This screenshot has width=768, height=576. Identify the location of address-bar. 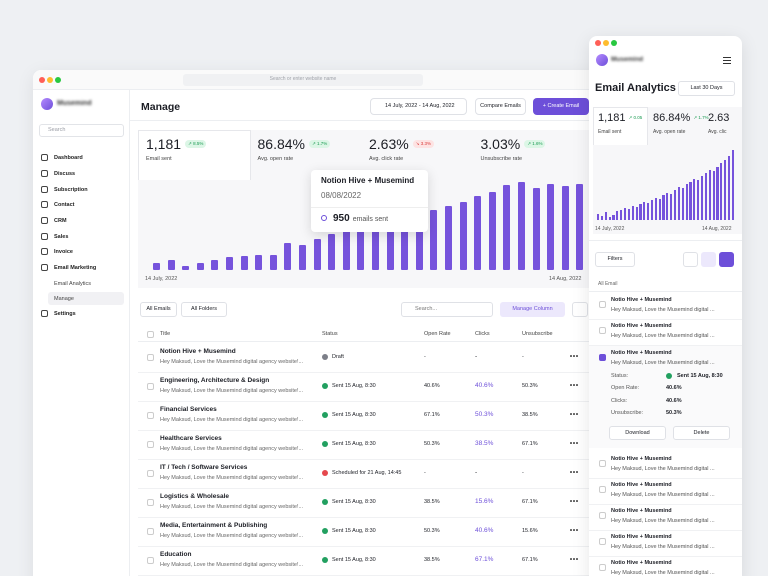
(303, 80).